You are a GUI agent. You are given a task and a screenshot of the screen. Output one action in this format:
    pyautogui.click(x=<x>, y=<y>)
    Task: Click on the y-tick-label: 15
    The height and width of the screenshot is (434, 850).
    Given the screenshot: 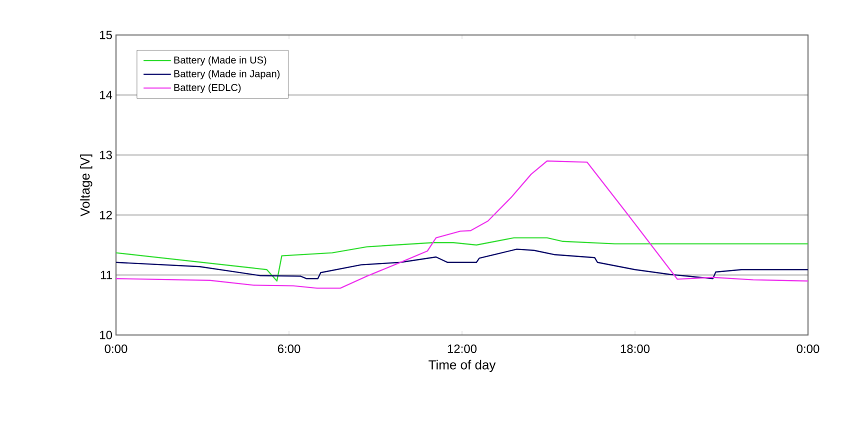 What is the action you would take?
    pyautogui.click(x=106, y=35)
    